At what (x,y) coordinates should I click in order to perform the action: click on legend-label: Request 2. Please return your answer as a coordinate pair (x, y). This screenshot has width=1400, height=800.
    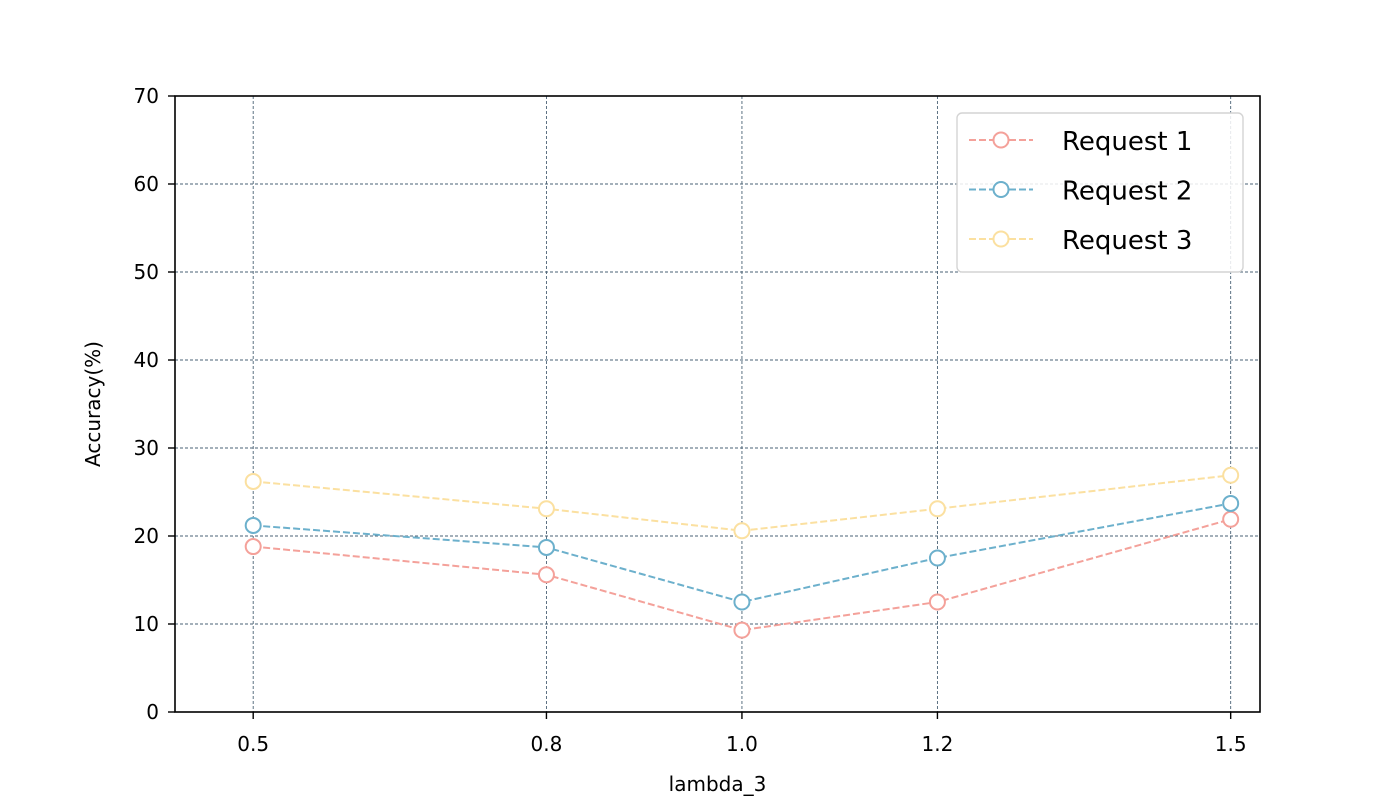
    Looking at the image, I should click on (1127, 192).